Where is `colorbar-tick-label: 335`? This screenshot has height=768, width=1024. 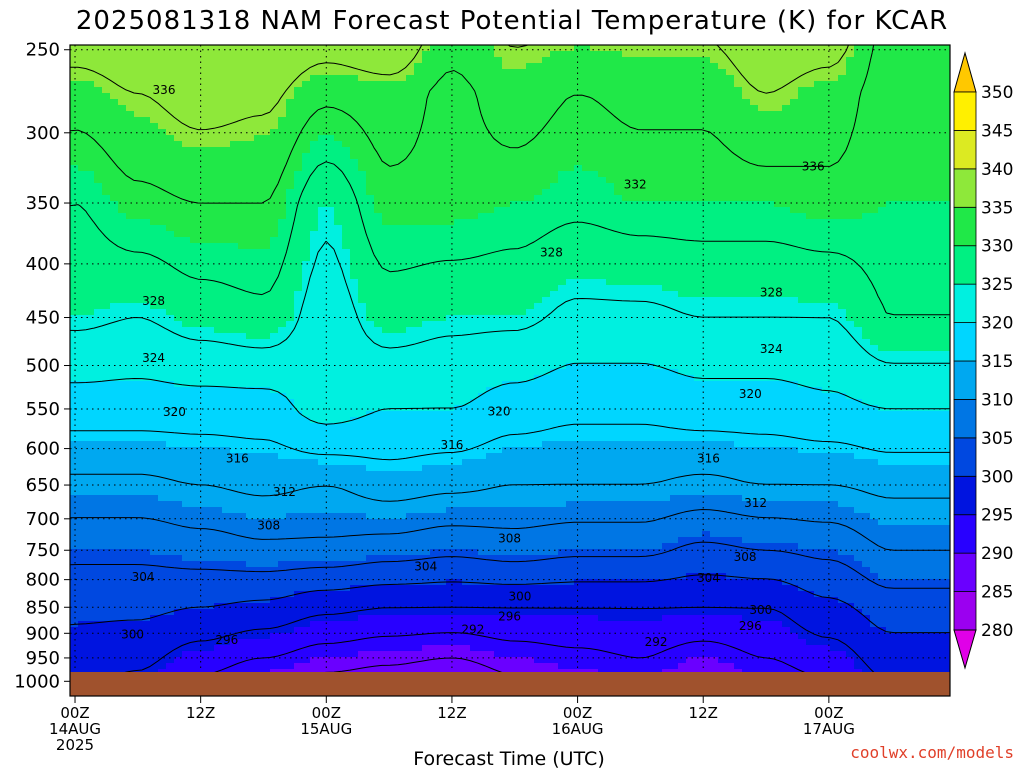
colorbar-tick-label: 335 is located at coordinates (997, 208).